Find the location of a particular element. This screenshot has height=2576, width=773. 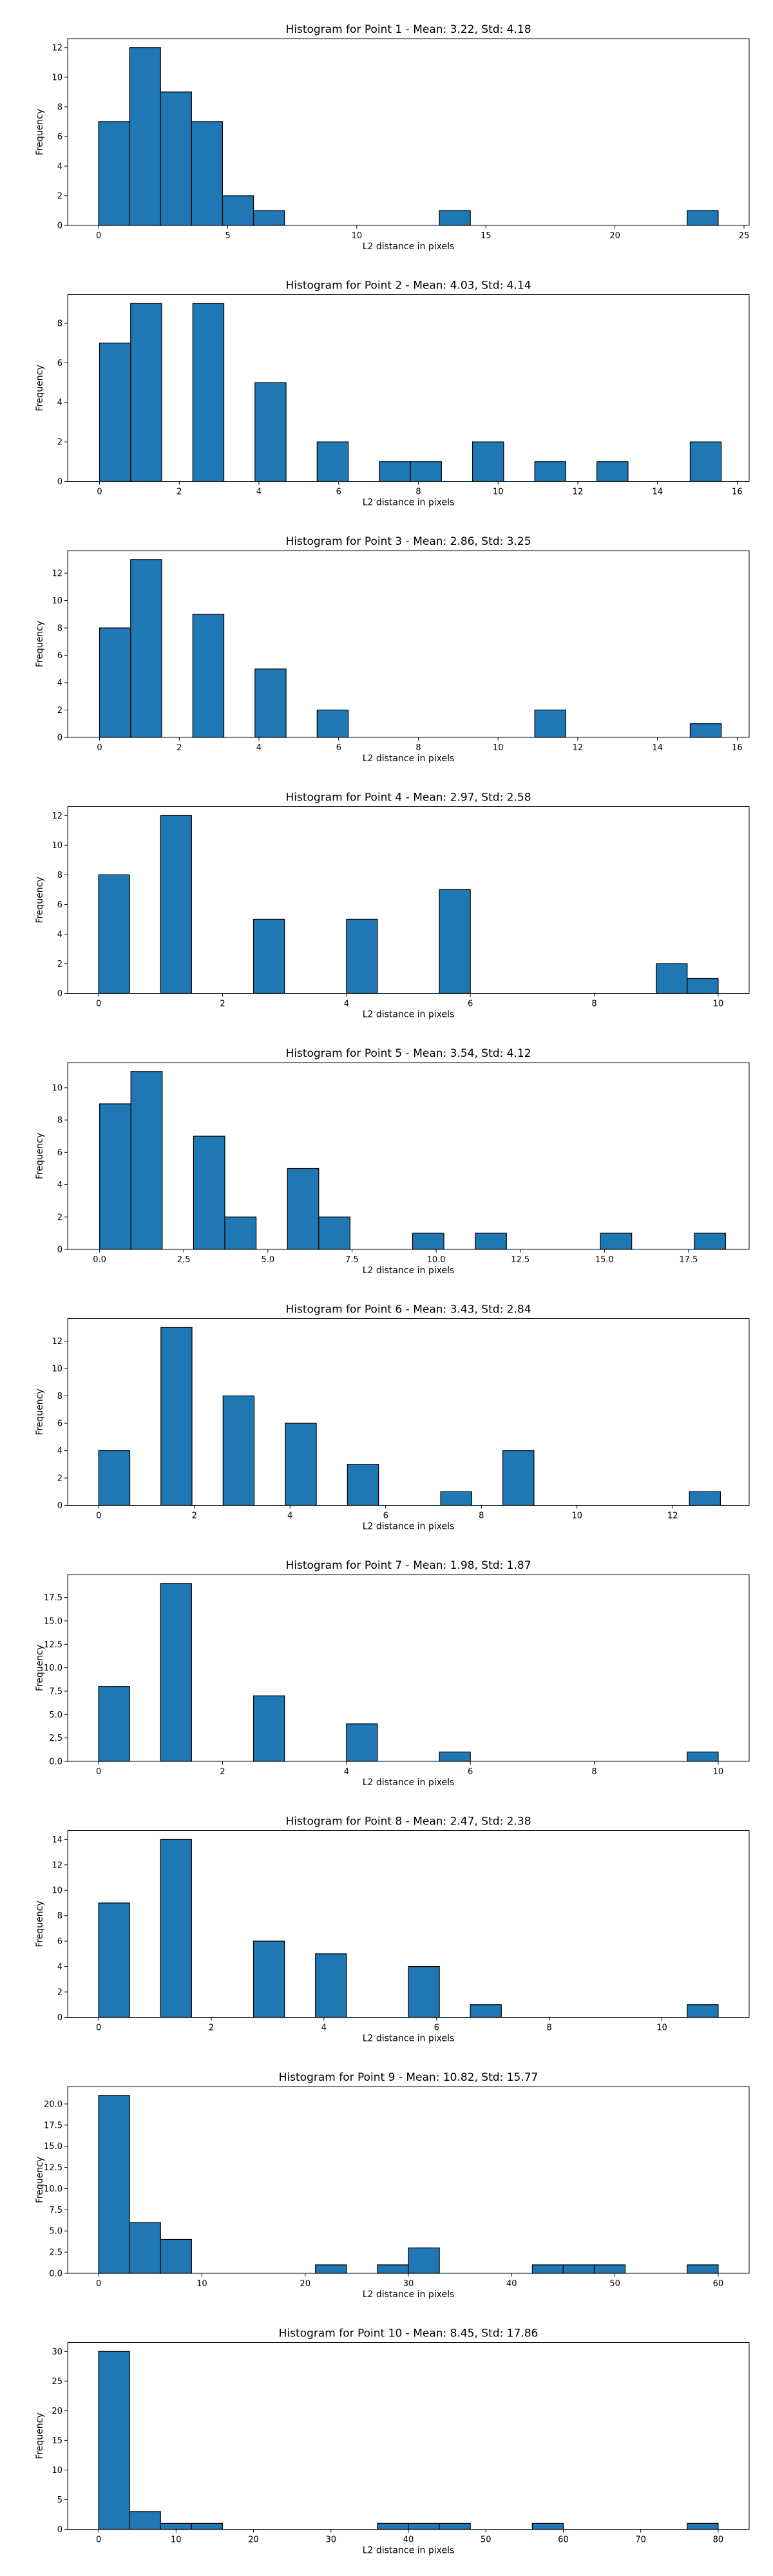

x-tick-label: 12.5 is located at coordinates (520, 1260).